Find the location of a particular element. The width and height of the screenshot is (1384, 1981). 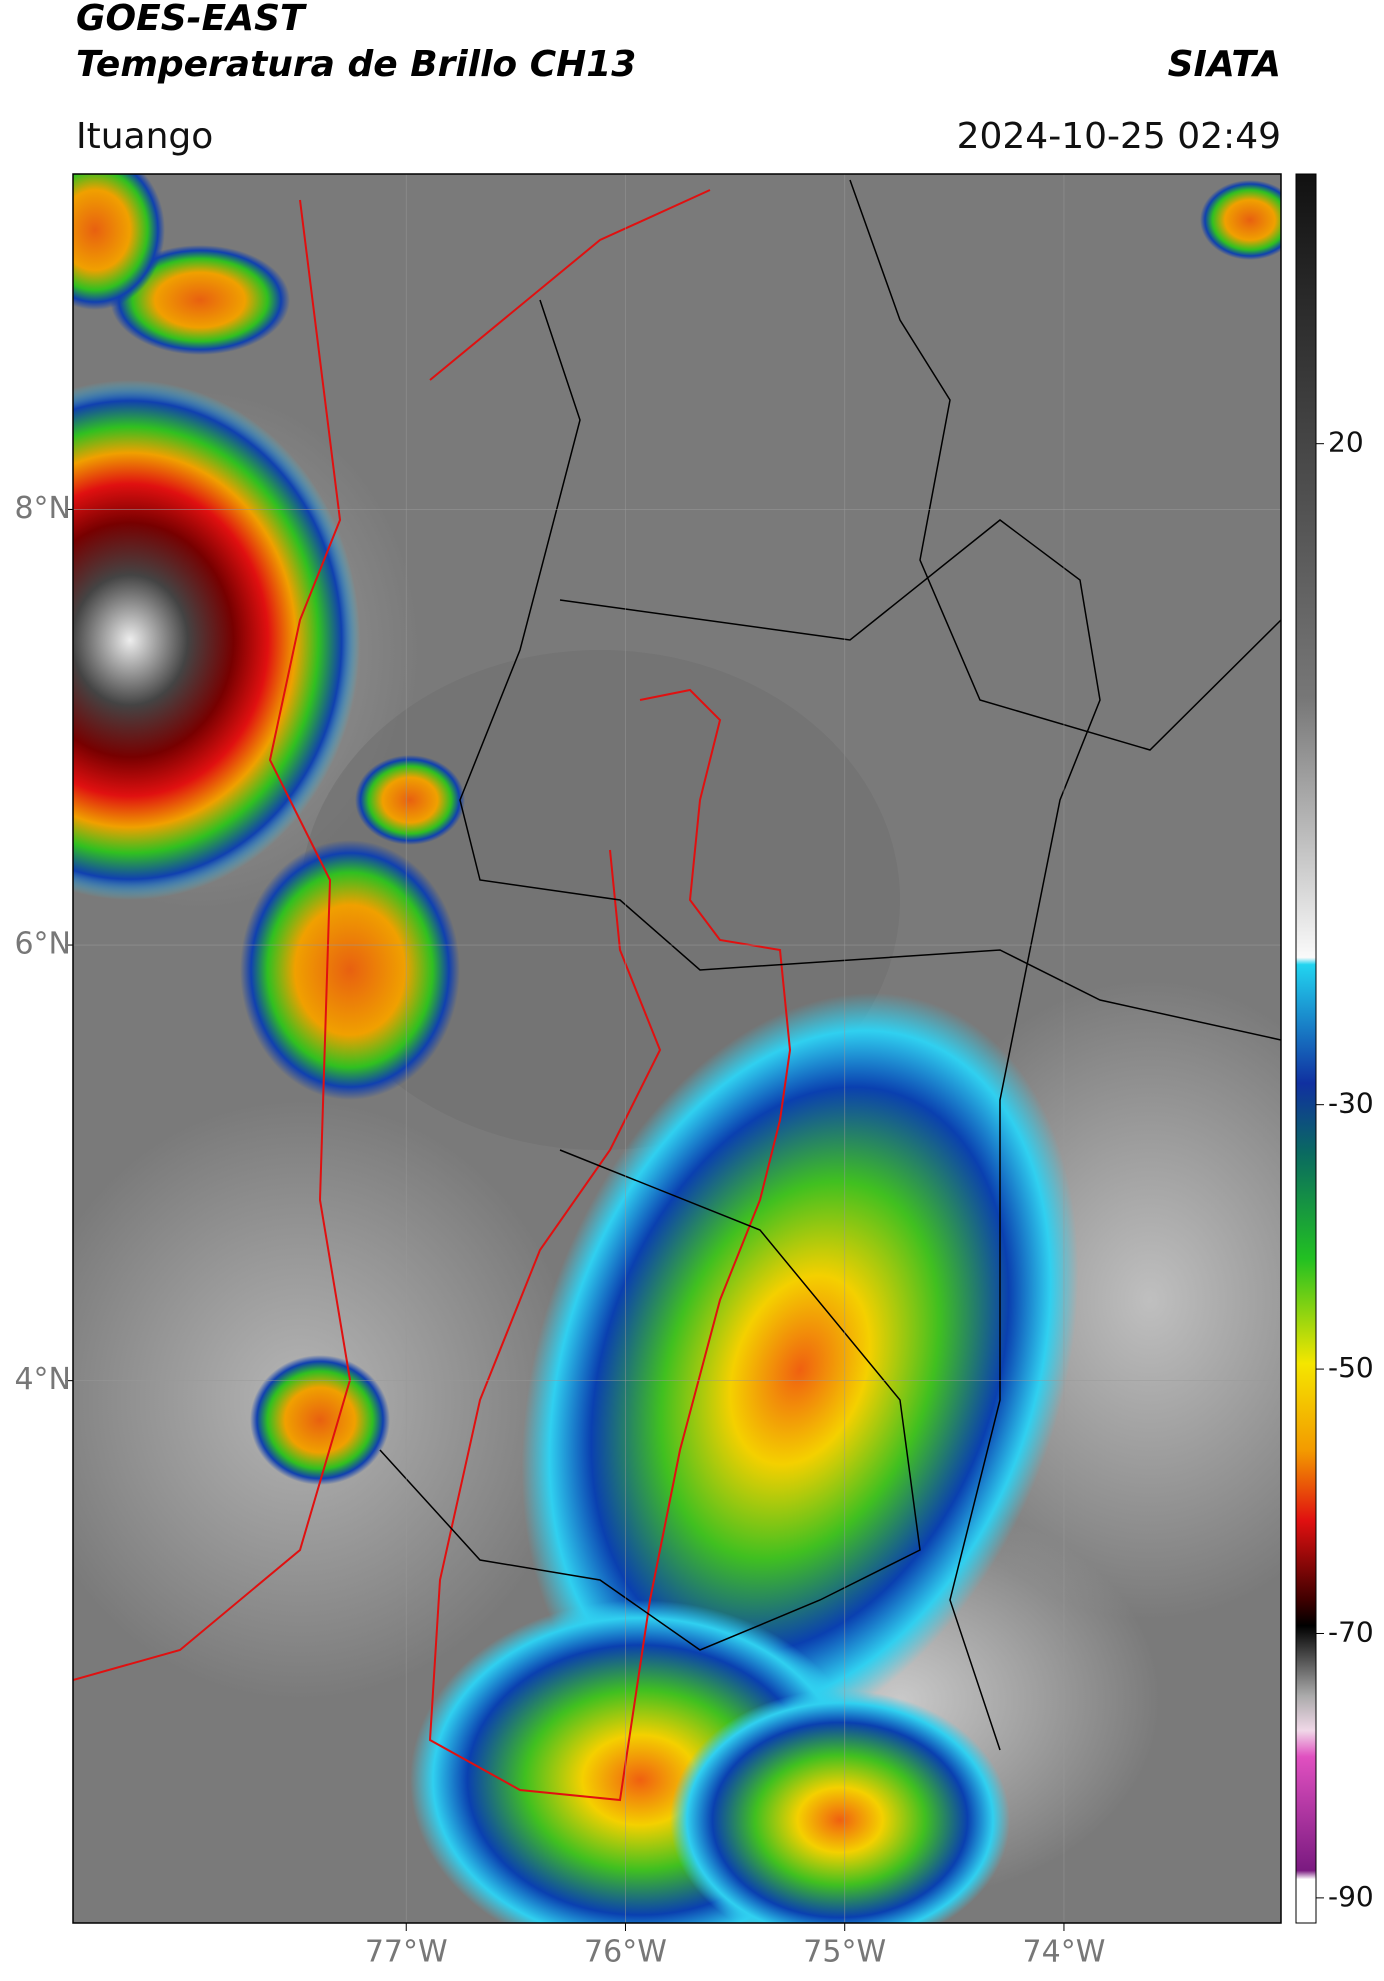

title: GOES-EAST is located at coordinates (191, 19).